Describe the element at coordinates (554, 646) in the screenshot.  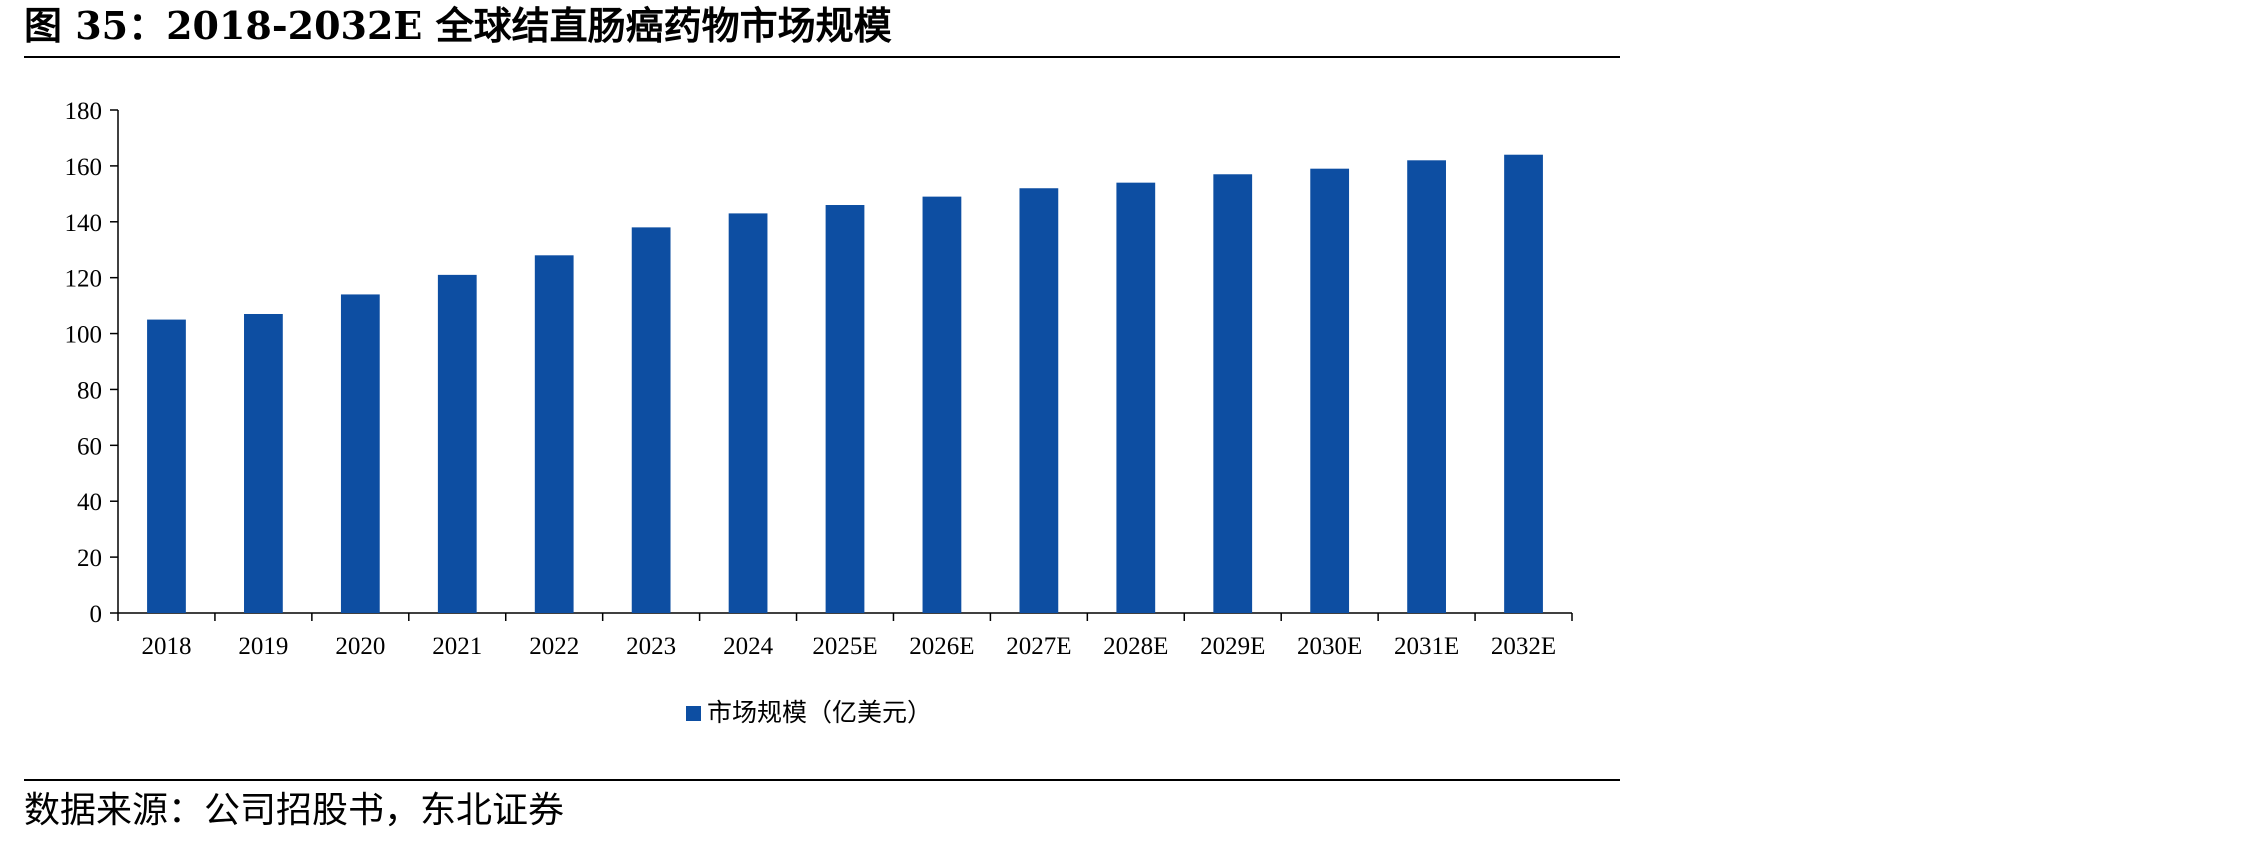
I see `x-tick-label: 2022` at that location.